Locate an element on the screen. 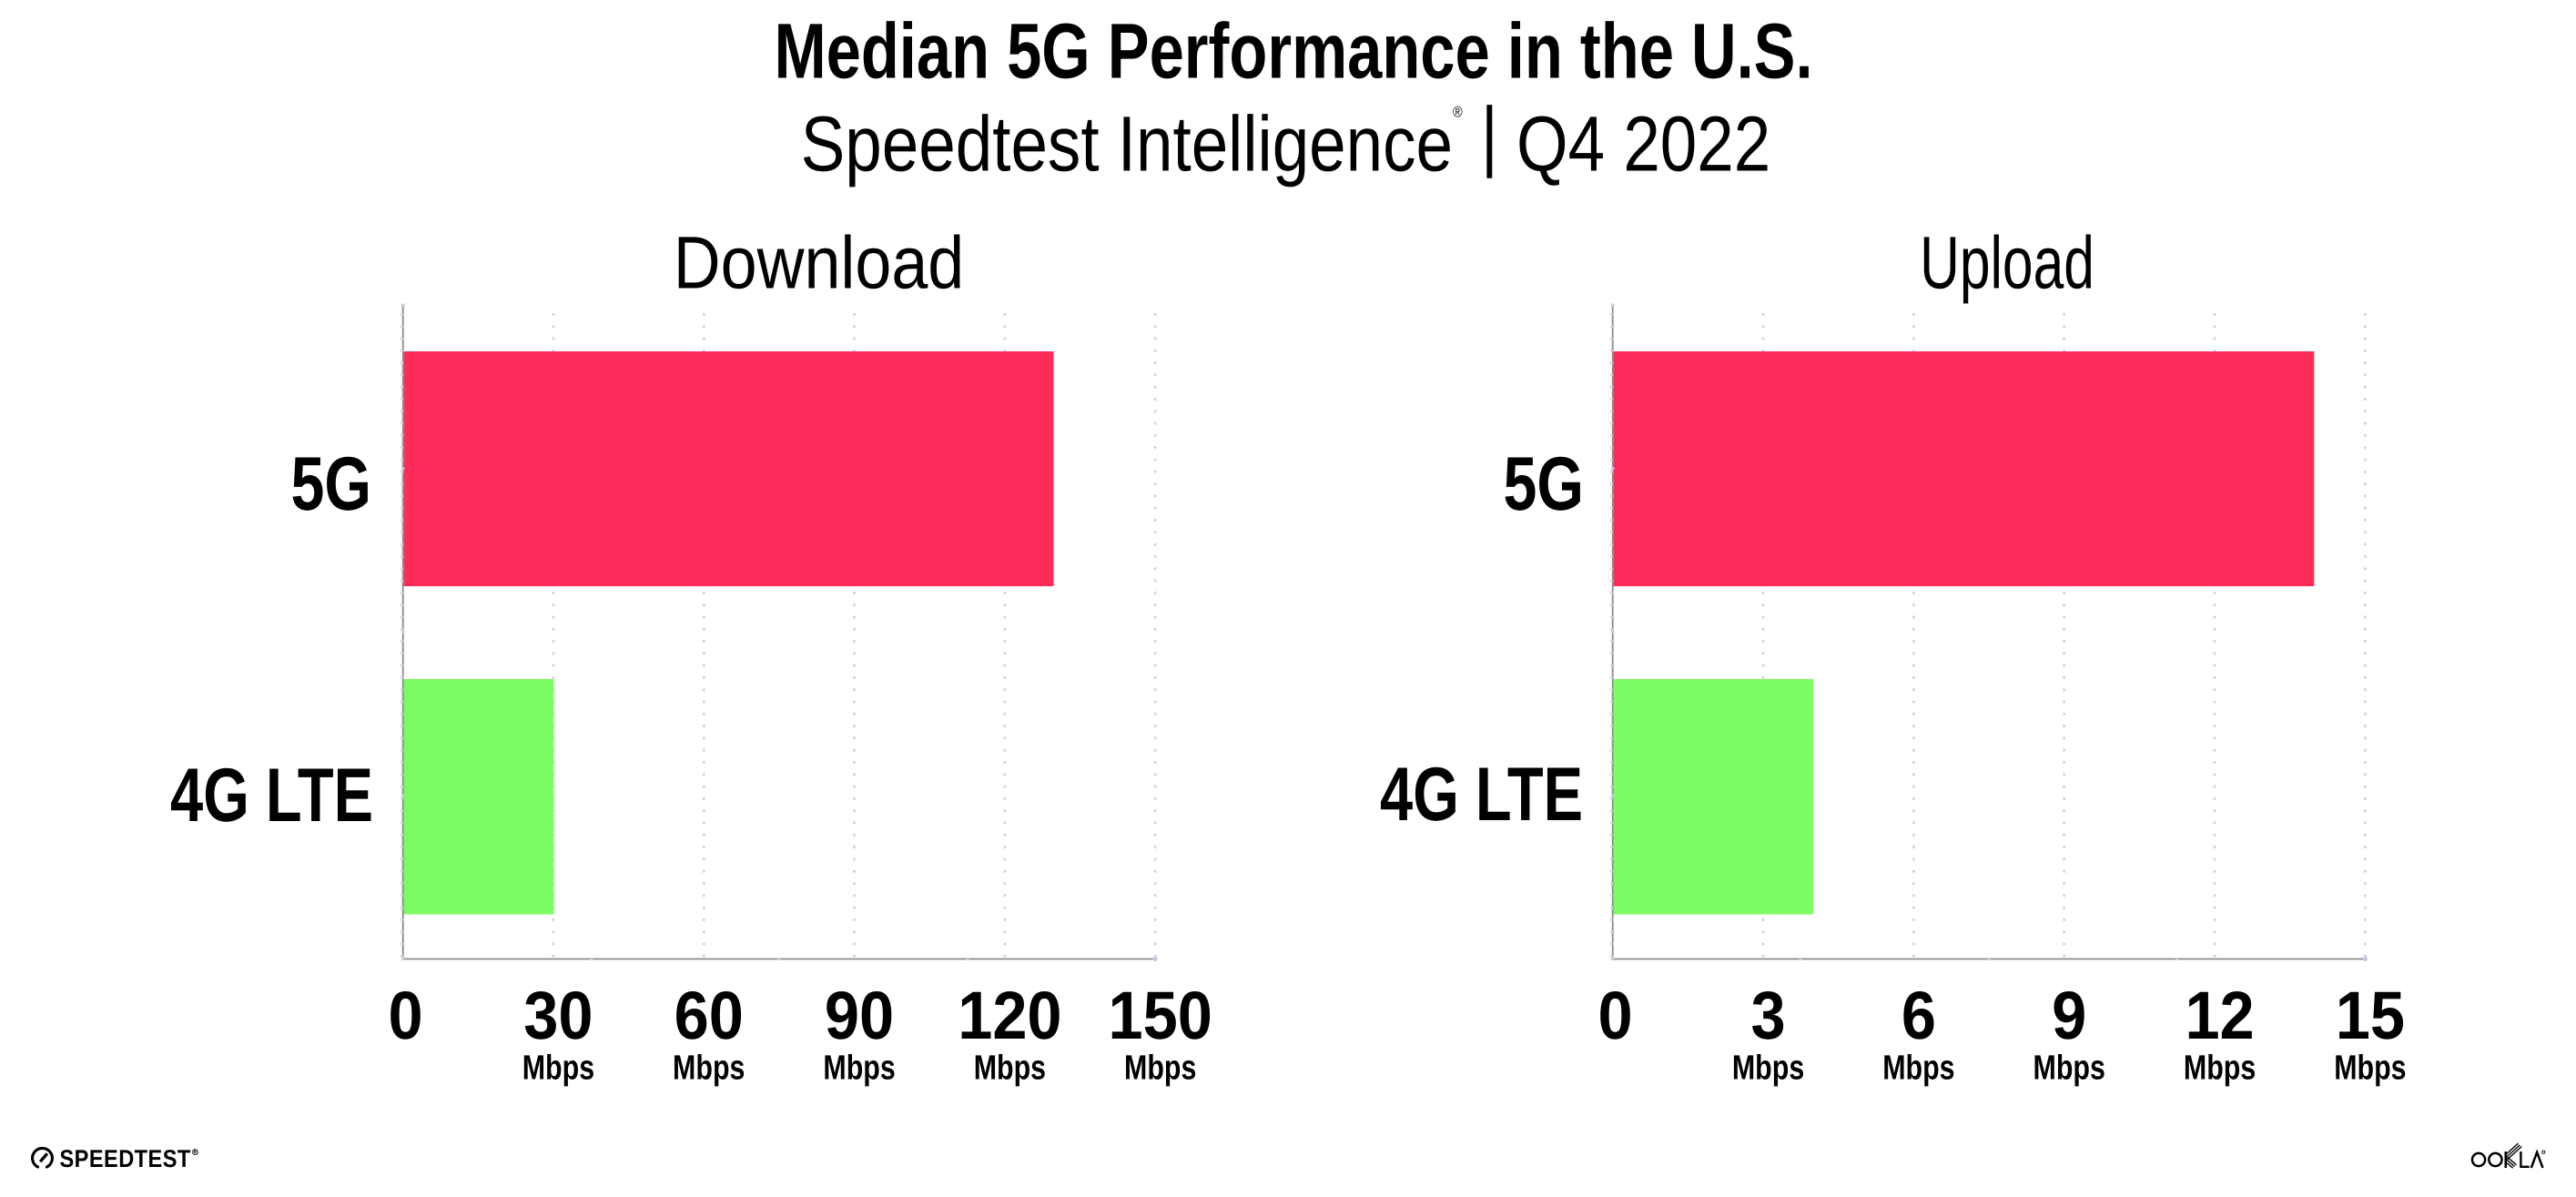 Image resolution: width=2576 pixels, height=1197 pixels. svg-text:Speedtest Intelligence® | Q4 2: Speedtest Intelligence® | Q4 2022 is located at coordinates (1286, 139).